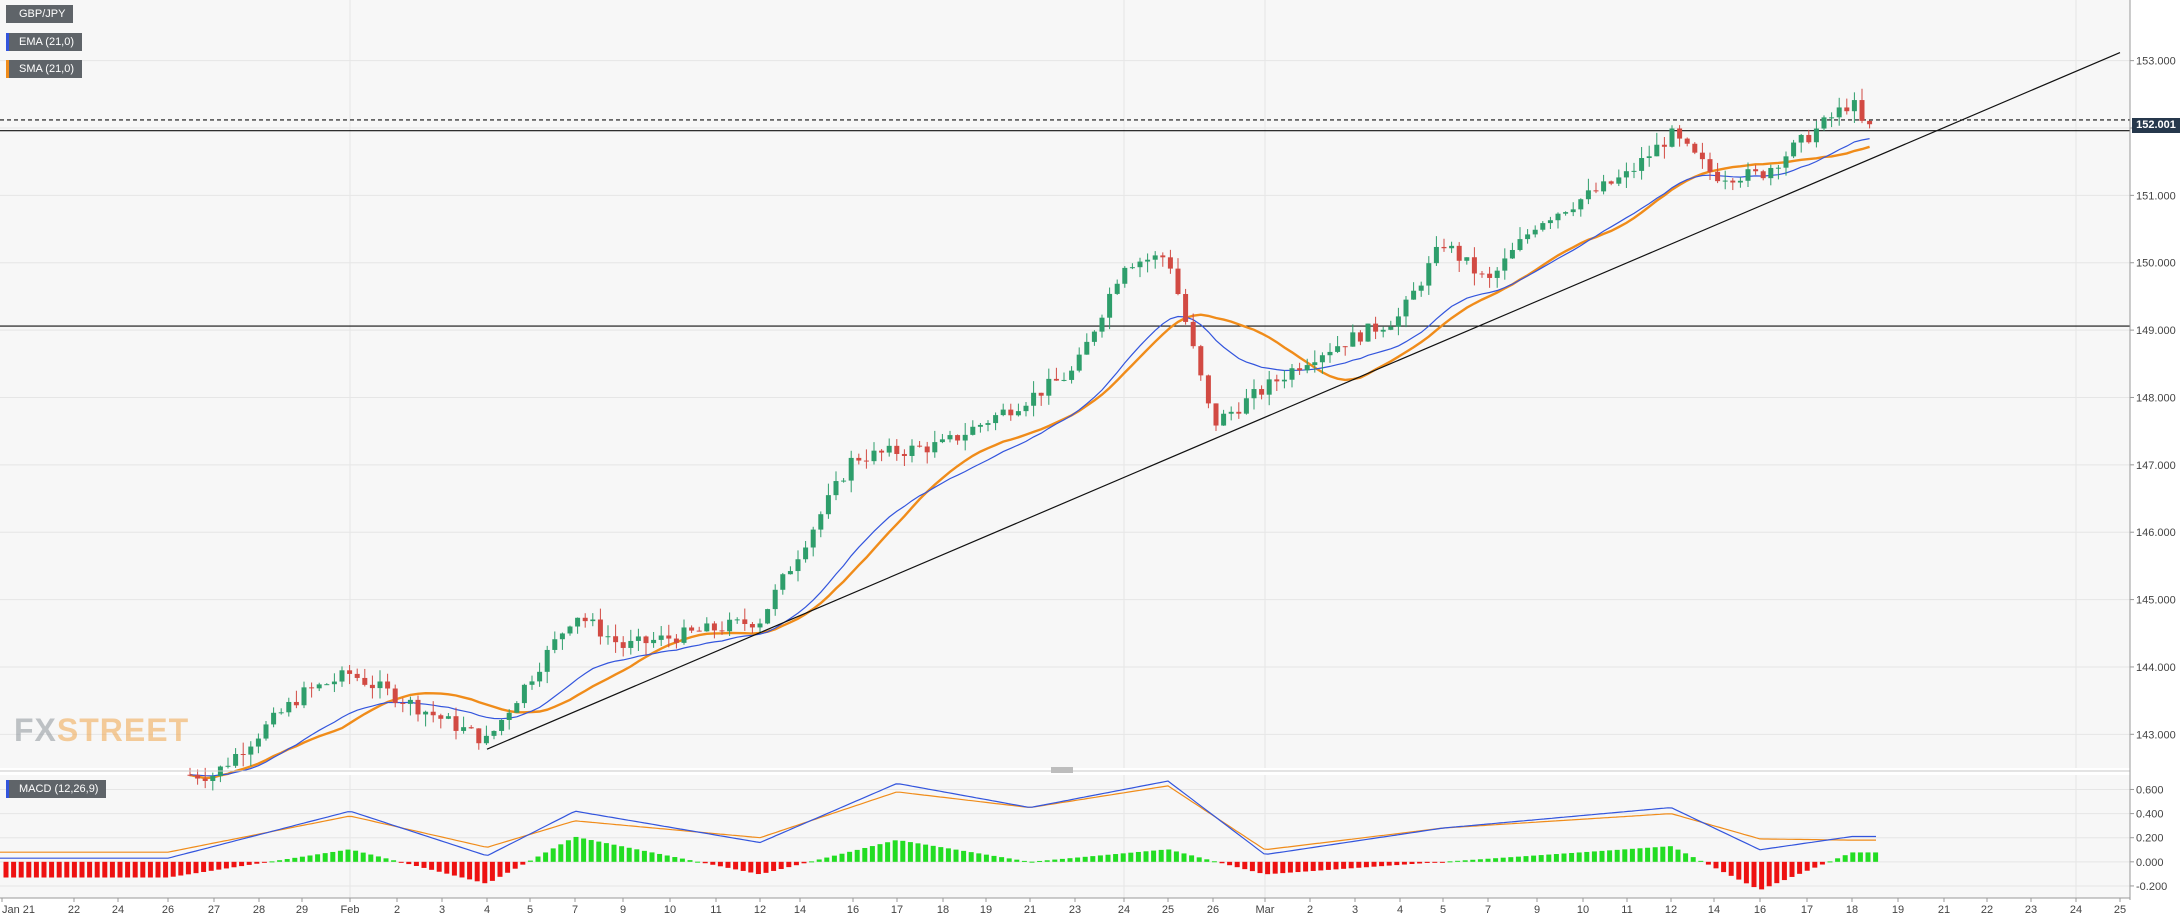  Describe the element at coordinates (487, 910) in the screenshot. I see `time-axis-label: 4` at that location.